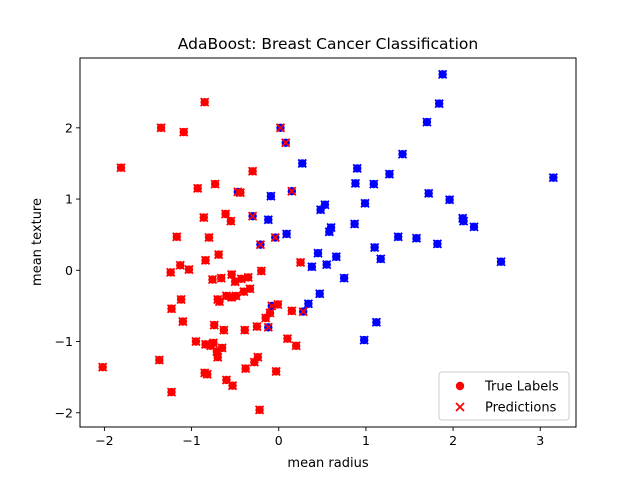 Image resolution: width=640 pixels, height=480 pixels. I want to click on legend-label-true-labels: True Labels, so click(521, 387).